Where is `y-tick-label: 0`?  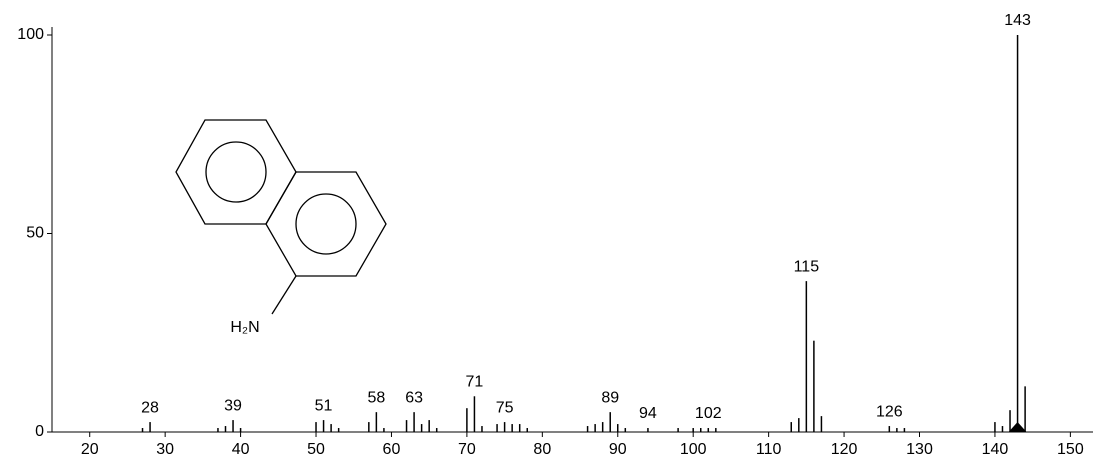 y-tick-label: 0 is located at coordinates (39, 431).